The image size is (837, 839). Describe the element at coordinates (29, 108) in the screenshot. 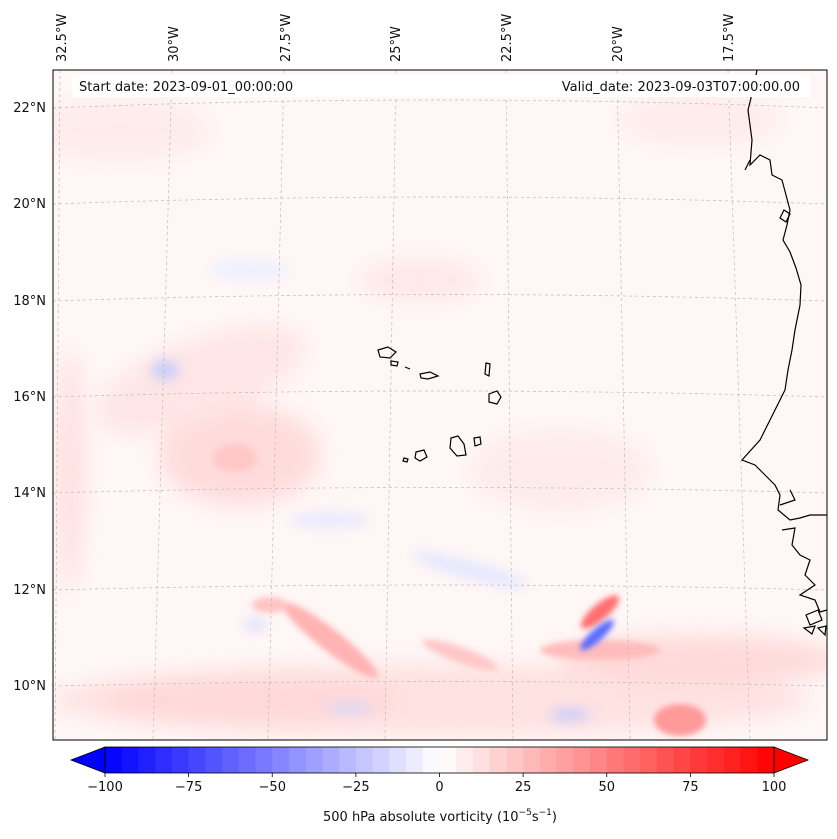

I see `lat-tick: 22°N` at that location.